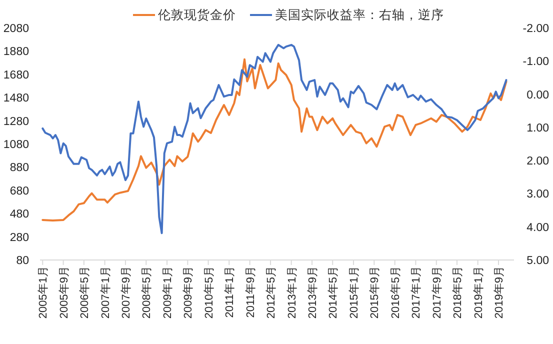 This screenshot has height=344, width=553. Describe the element at coordinates (19, 214) in the screenshot. I see `y-tick-label: 480` at that location.